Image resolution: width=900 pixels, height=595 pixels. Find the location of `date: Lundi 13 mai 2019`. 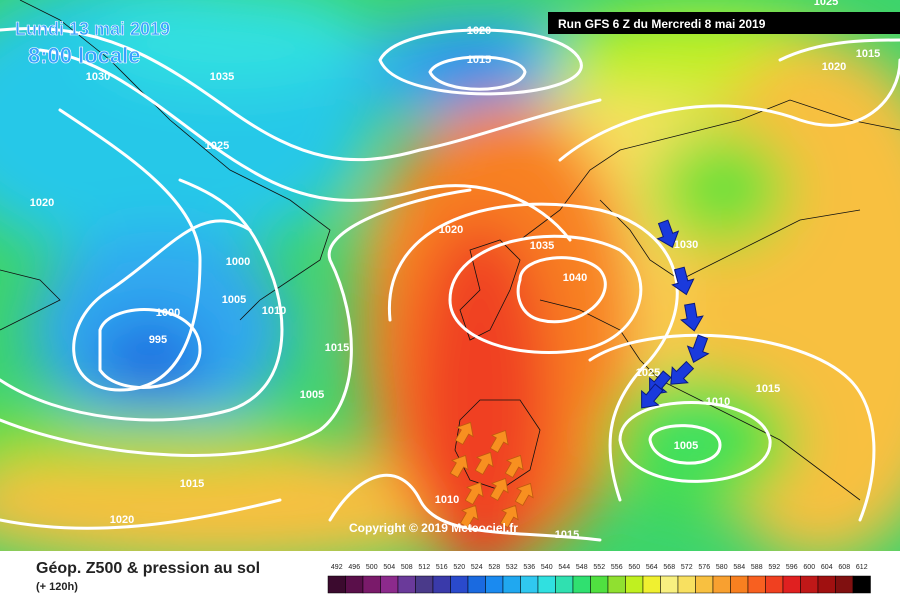

date: Lundi 13 mai 2019 is located at coordinates (92, 29).